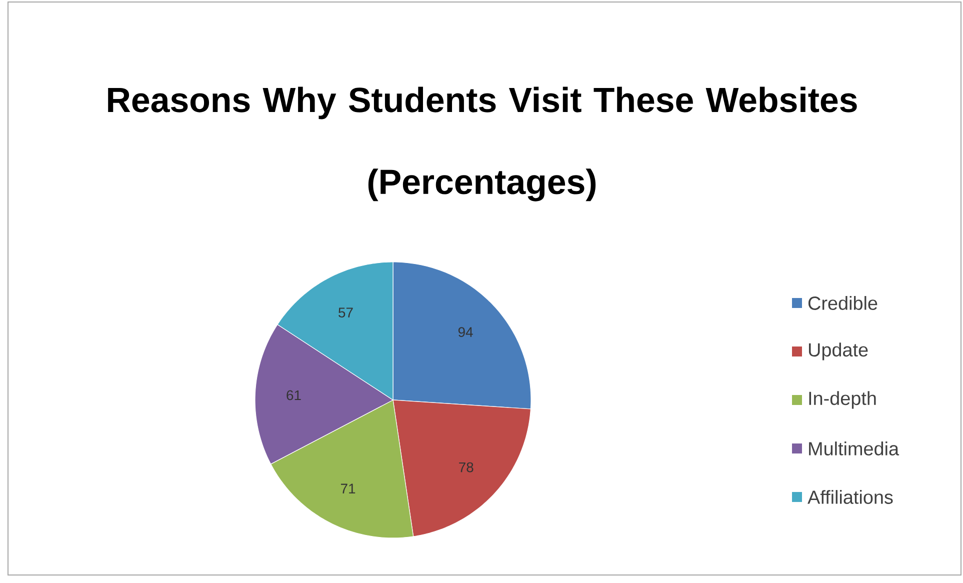  What do you see at coordinates (850, 497) in the screenshot?
I see `legend-label: Affiliations` at bounding box center [850, 497].